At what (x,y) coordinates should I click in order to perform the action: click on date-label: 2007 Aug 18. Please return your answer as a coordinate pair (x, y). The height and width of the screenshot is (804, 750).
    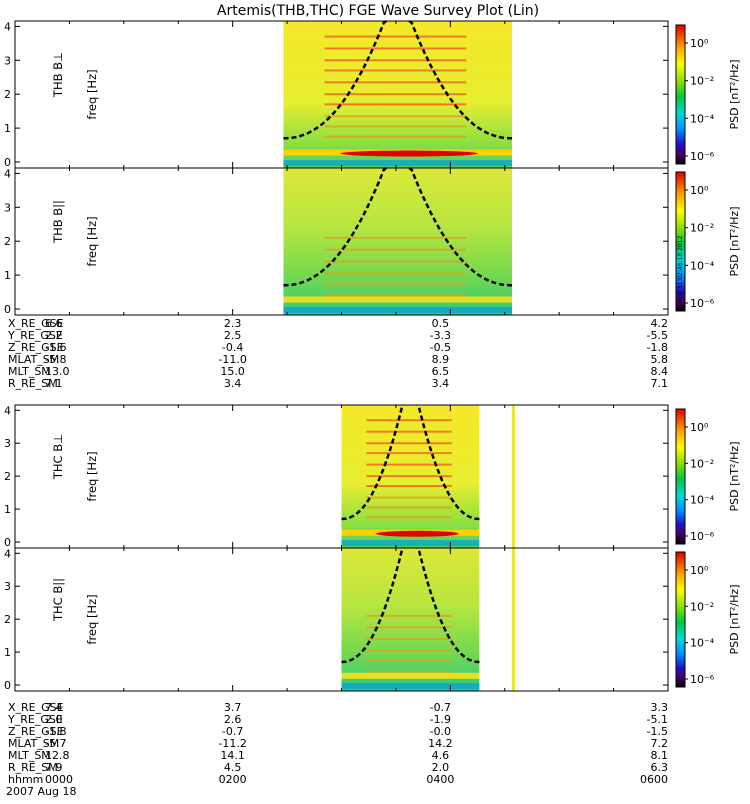
    Looking at the image, I should click on (41, 791).